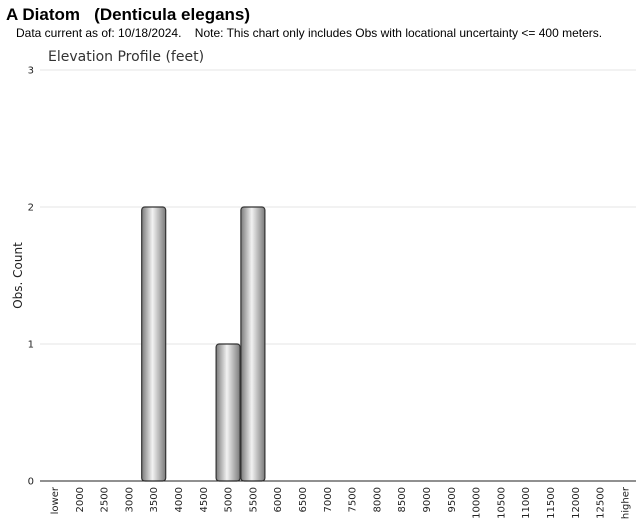 The height and width of the screenshot is (523, 640). What do you see at coordinates (31, 71) in the screenshot?
I see `y-tick-label: 3` at bounding box center [31, 71].